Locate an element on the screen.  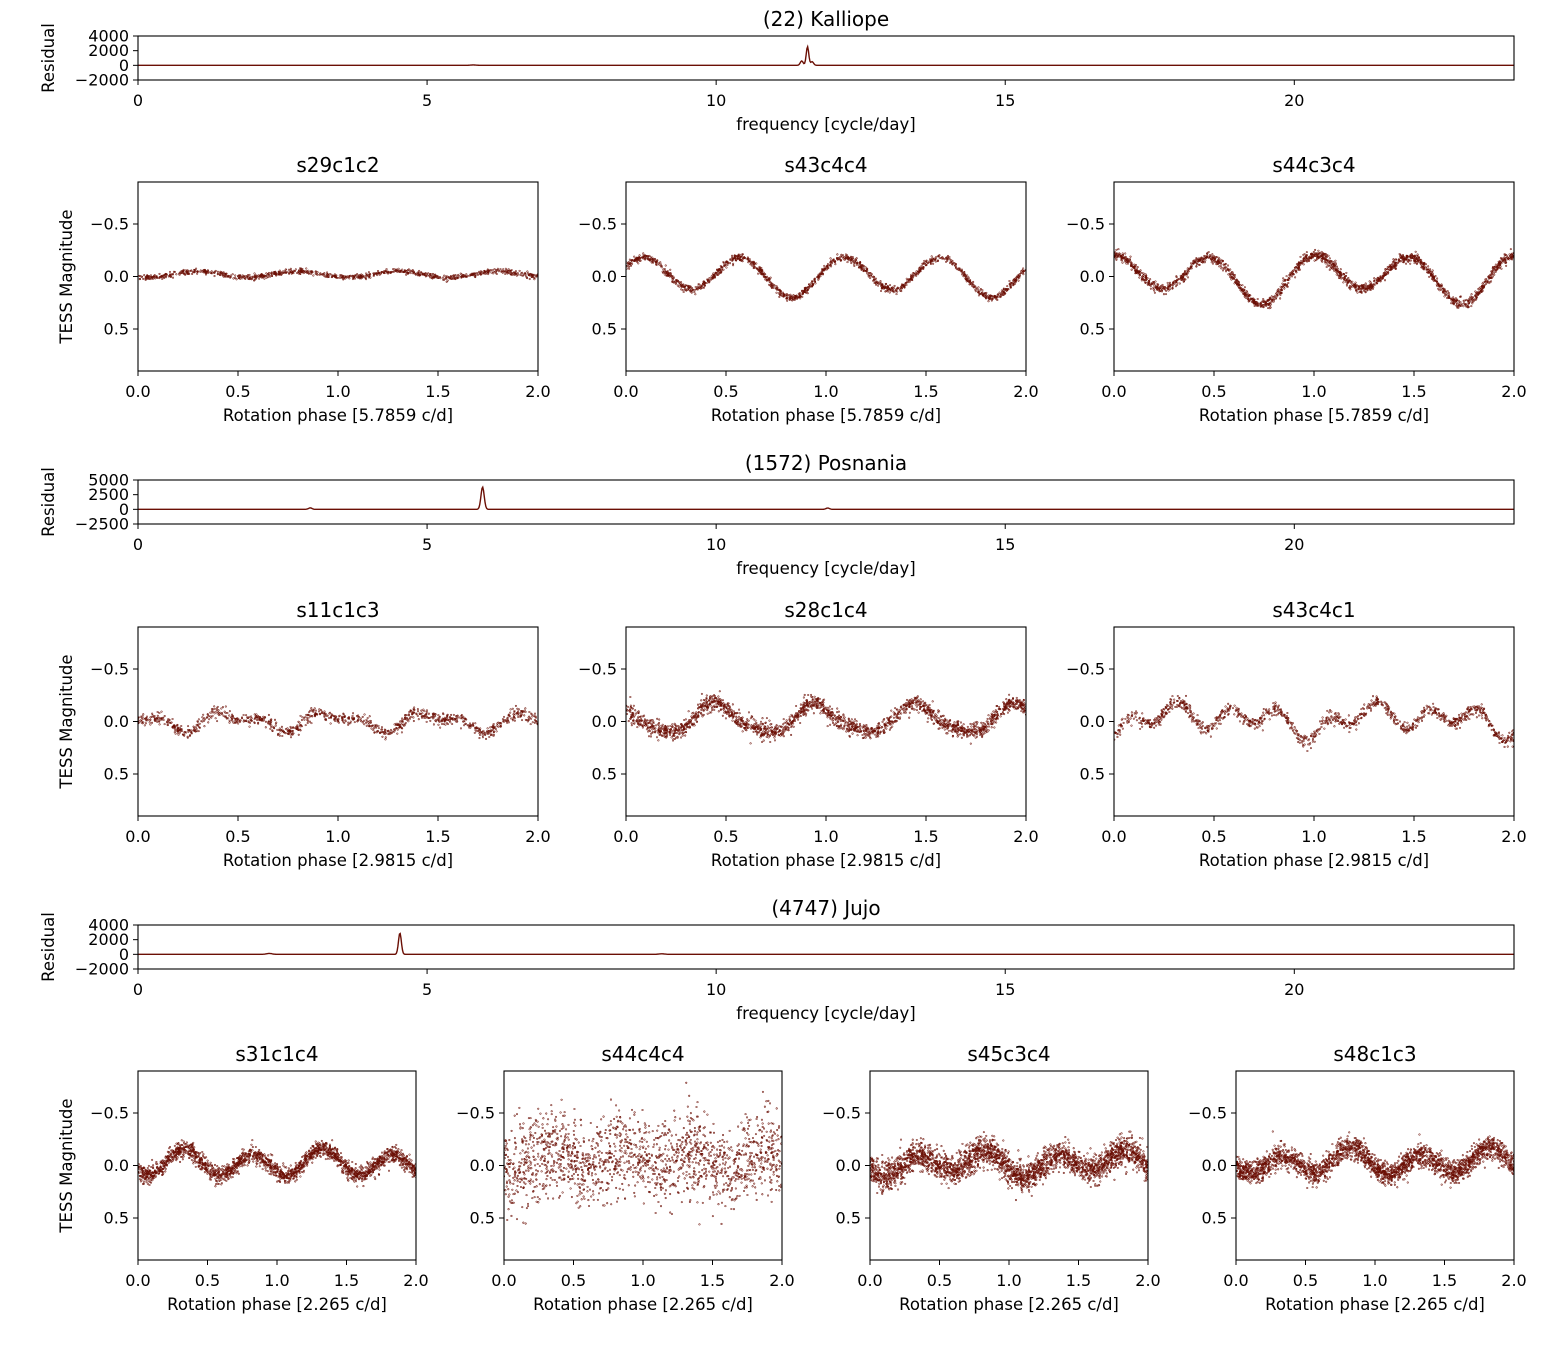
y-tick-label: −0.5 is located at coordinates (597, 224).